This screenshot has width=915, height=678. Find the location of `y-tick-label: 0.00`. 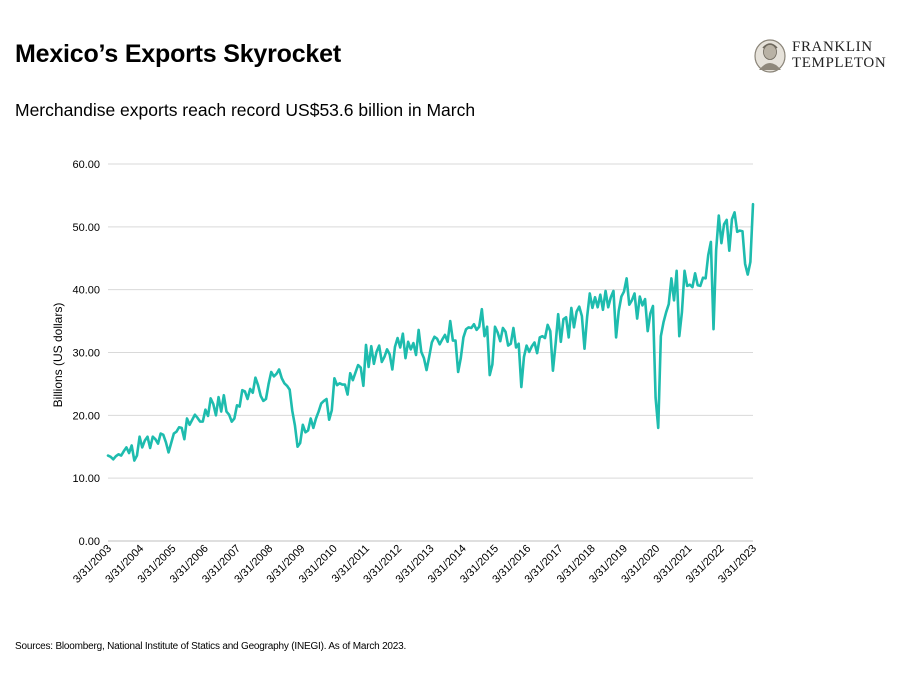

y-tick-label: 0.00 is located at coordinates (89, 542).